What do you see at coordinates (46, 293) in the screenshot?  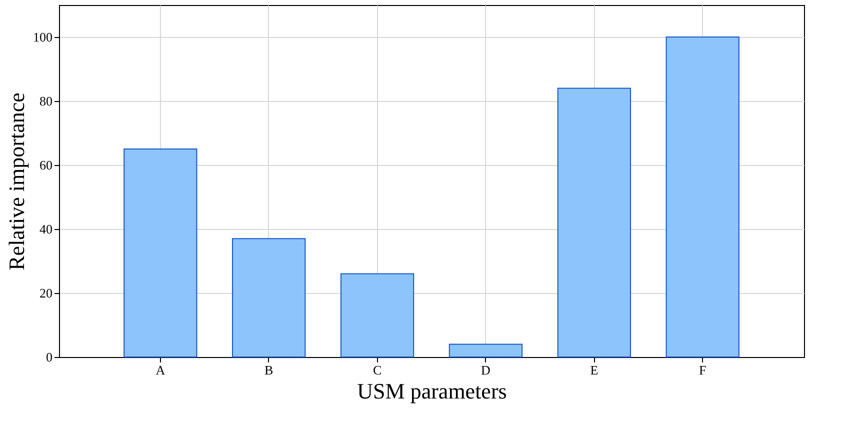 I see `y-tick-label: 20` at bounding box center [46, 293].